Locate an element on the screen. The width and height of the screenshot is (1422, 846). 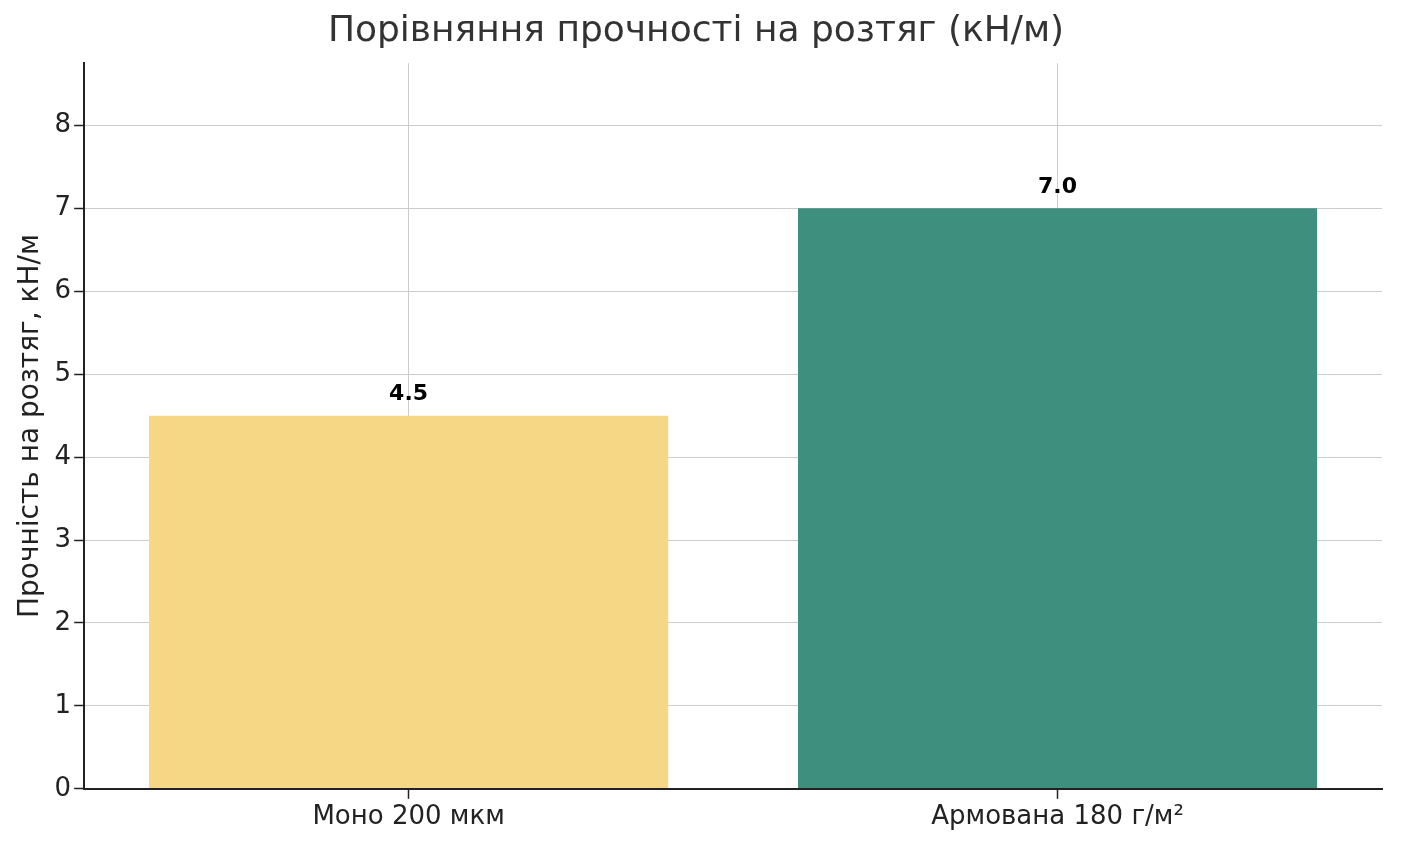
y-tick-label: 6 is located at coordinates (63, 289).